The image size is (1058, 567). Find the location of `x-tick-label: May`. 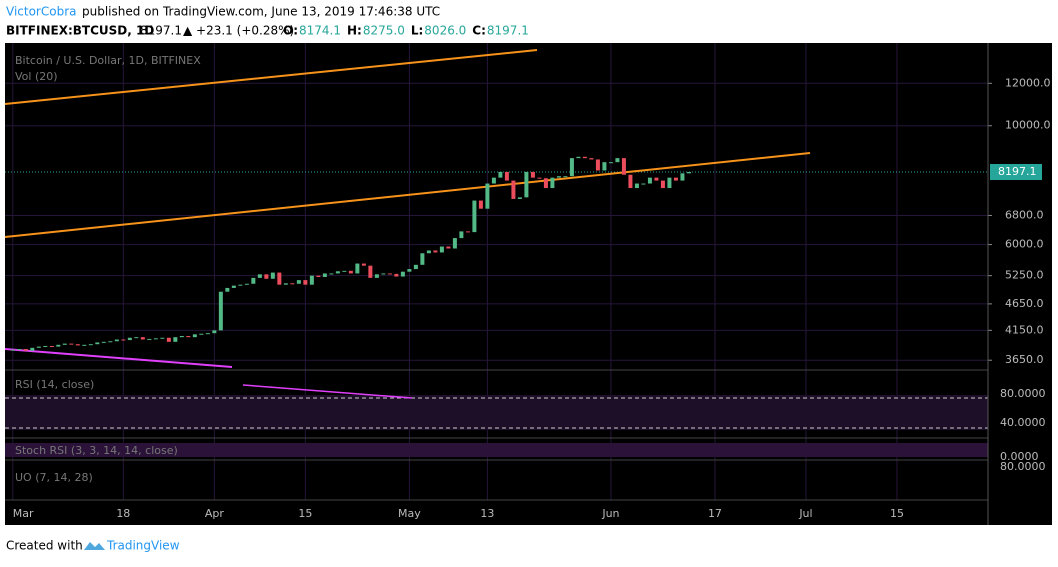

x-tick-label: May is located at coordinates (409, 513).